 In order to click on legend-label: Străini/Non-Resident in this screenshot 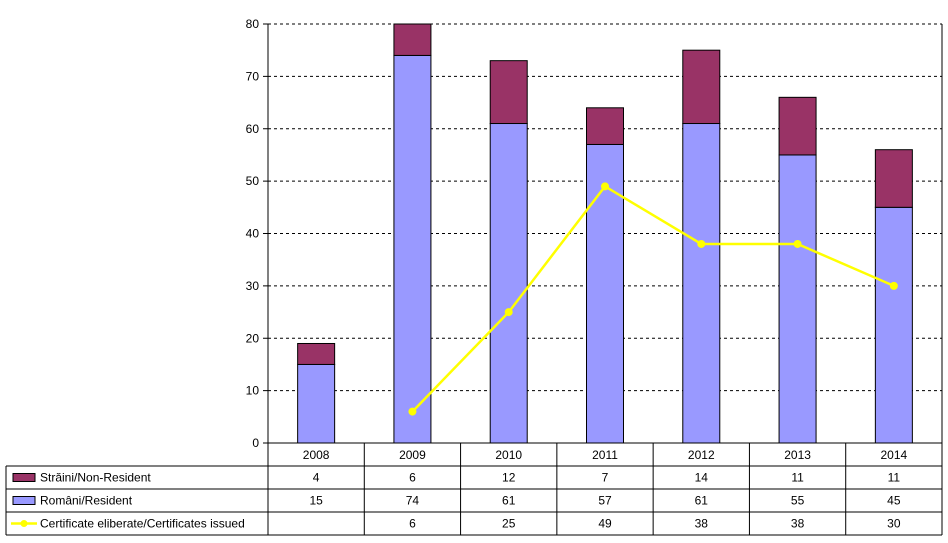, I will do `click(95, 478)`.